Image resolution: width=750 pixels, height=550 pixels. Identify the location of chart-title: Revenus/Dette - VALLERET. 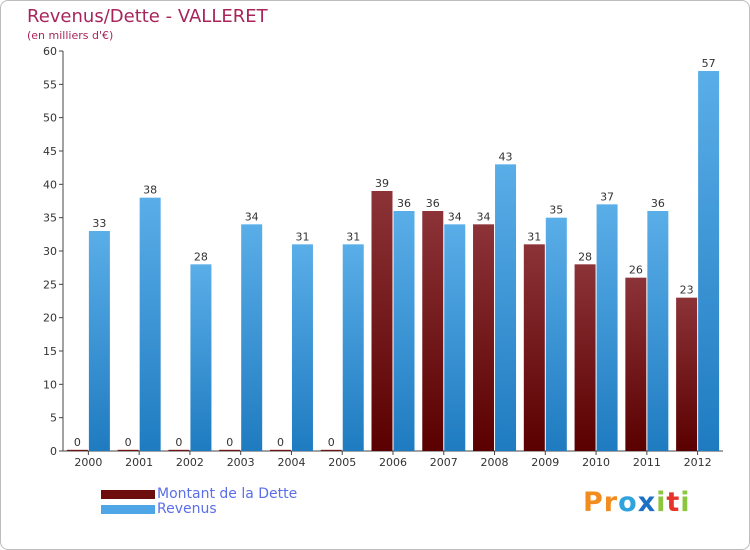
(147, 16).